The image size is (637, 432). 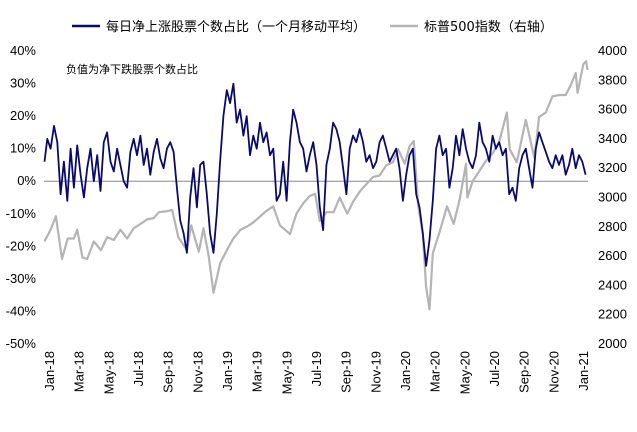 I want to click on chart-note: 负值为净下跌股票个数占比, so click(x=132, y=69).